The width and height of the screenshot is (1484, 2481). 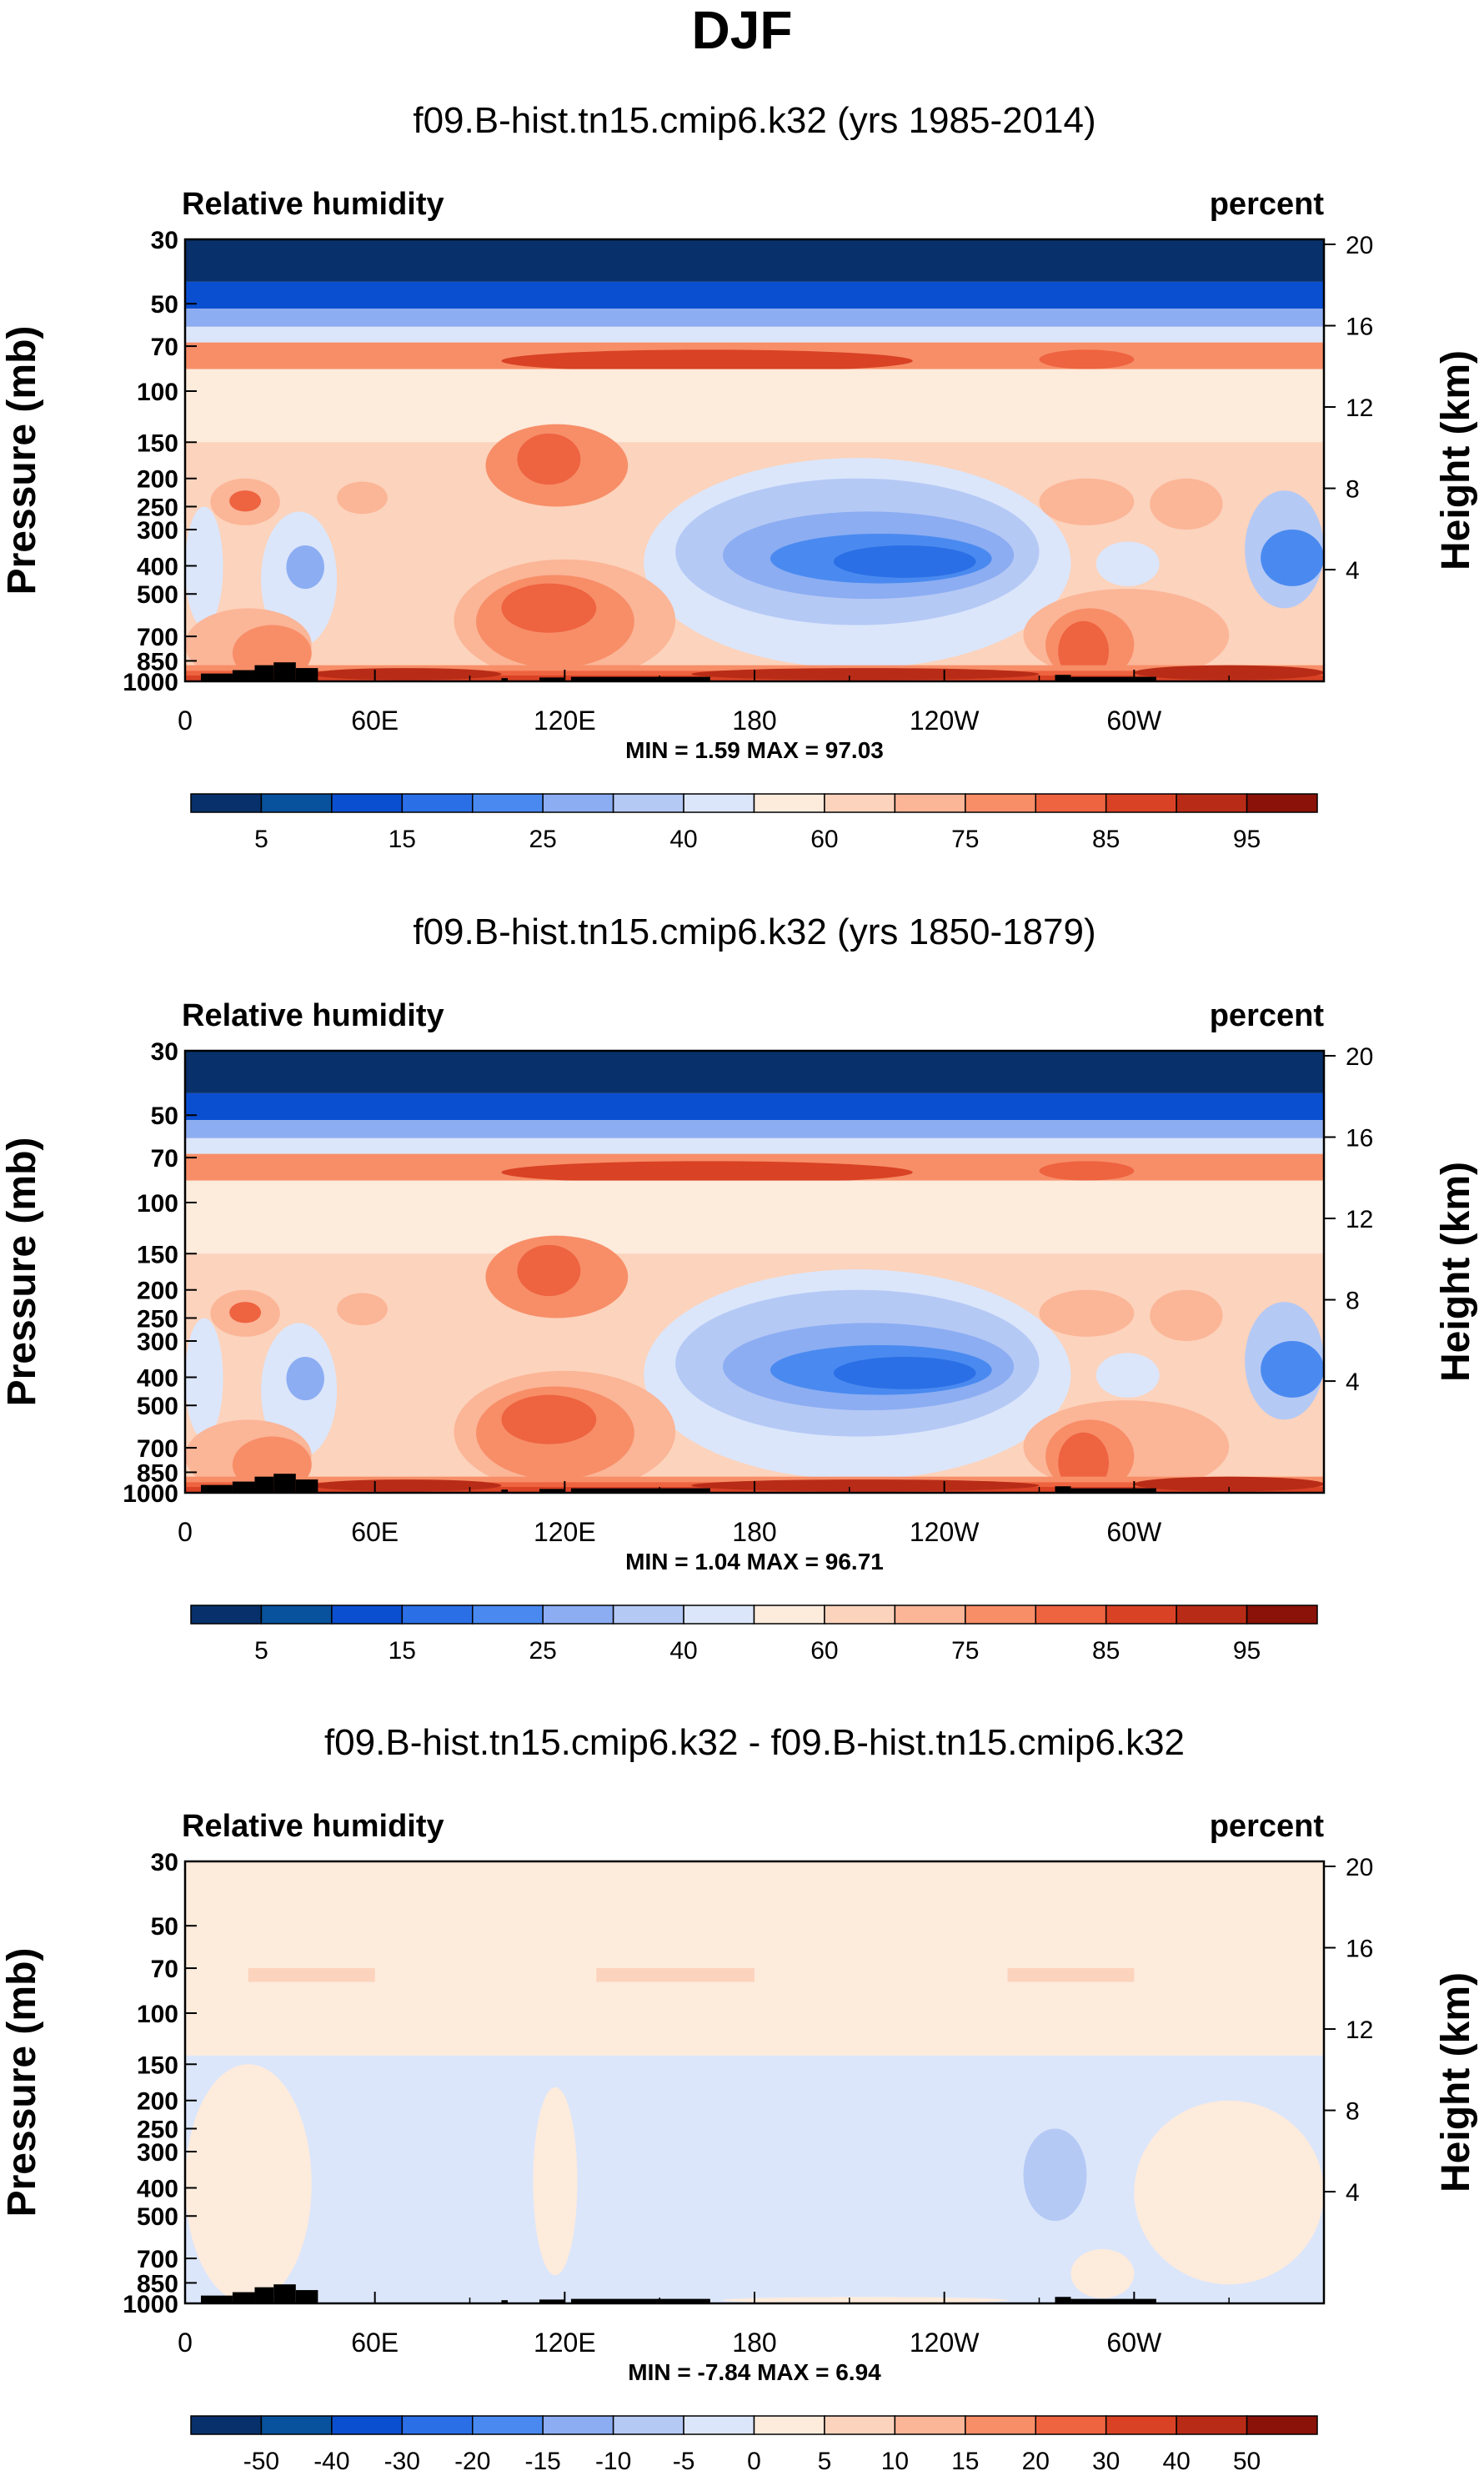 What do you see at coordinates (402, 2461) in the screenshot?
I see `colorbar-label: -30` at bounding box center [402, 2461].